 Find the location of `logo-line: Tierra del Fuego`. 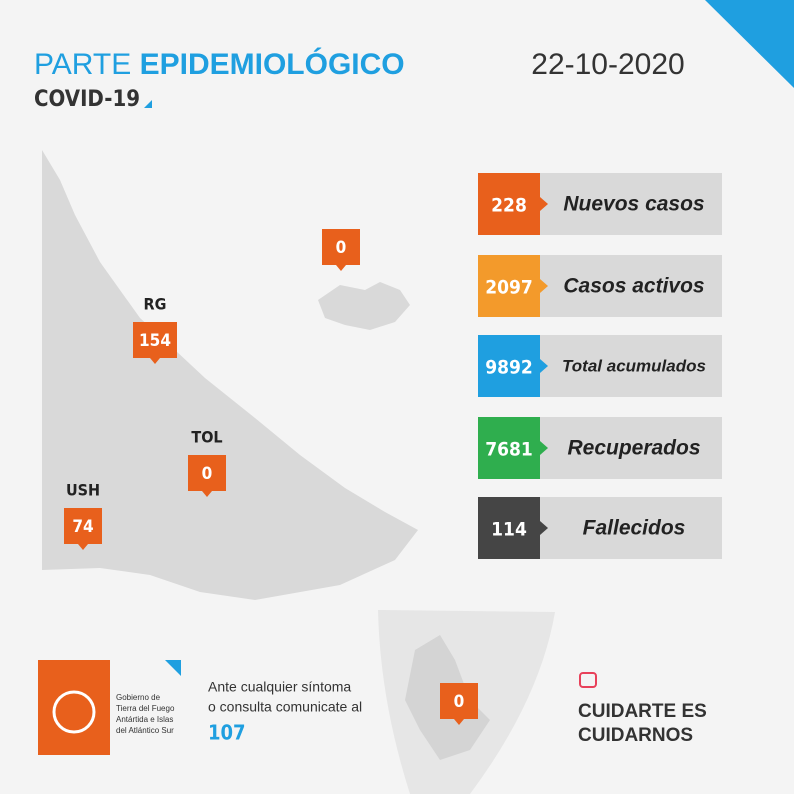

logo-line: Tierra del Fuego is located at coordinates (145, 708).